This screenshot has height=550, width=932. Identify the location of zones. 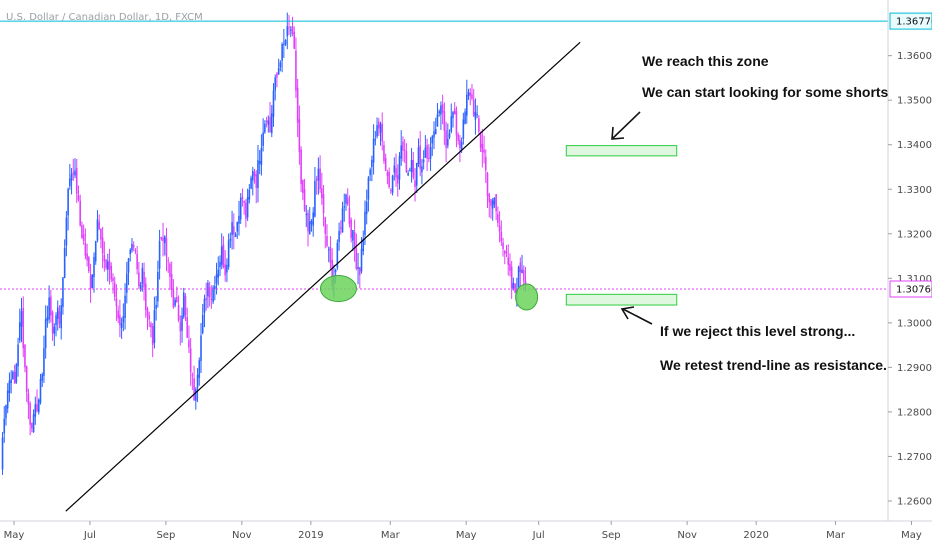
(621, 225).